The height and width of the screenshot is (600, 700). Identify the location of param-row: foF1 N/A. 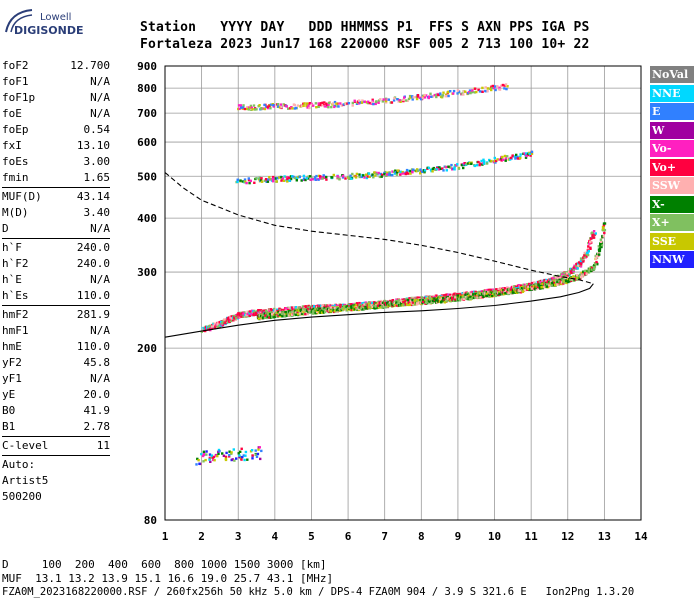
(56, 82).